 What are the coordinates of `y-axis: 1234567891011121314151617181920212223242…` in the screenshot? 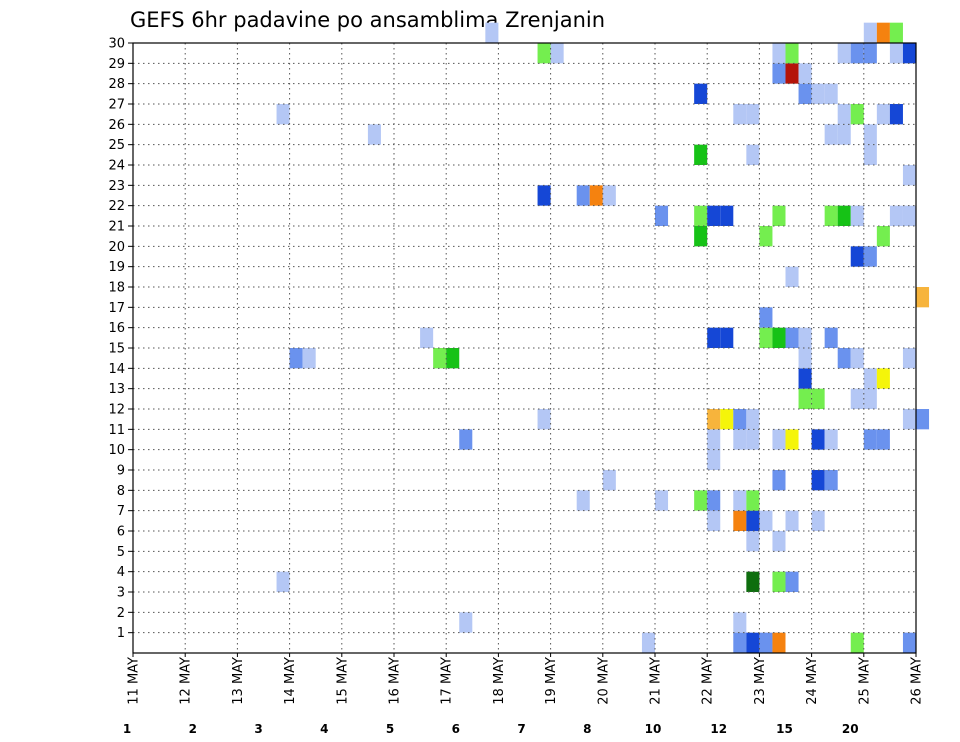 It's located at (120, 339).